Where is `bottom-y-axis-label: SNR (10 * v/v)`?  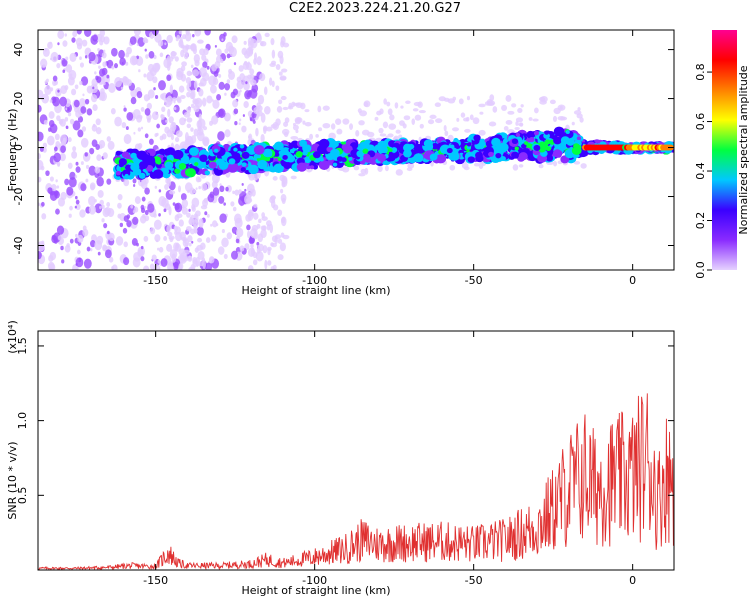 bottom-y-axis-label: SNR (10 * v/v) is located at coordinates (12, 480).